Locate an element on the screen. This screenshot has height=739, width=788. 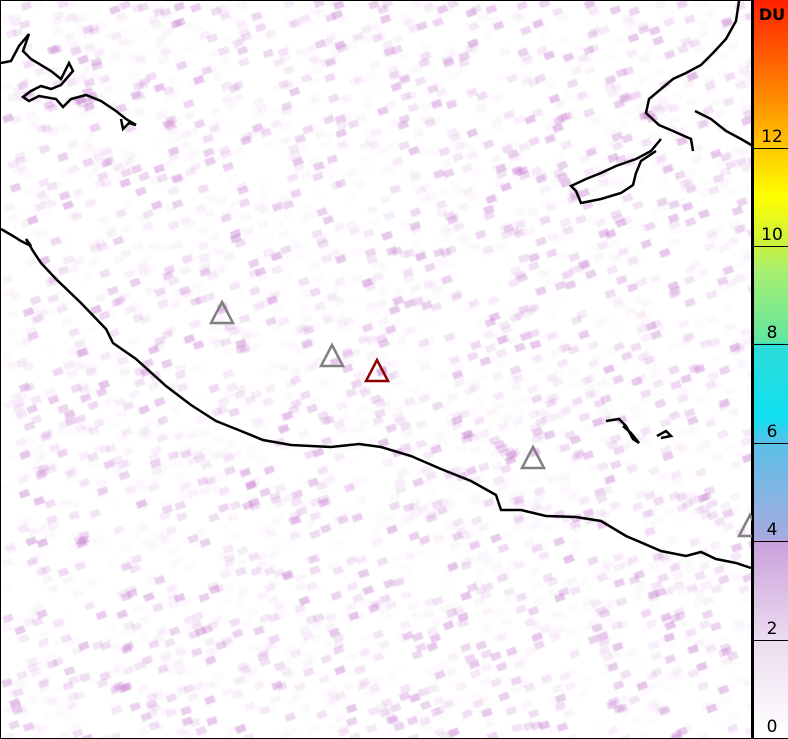
colorbar-tick-label: 2 is located at coordinates (772, 628).